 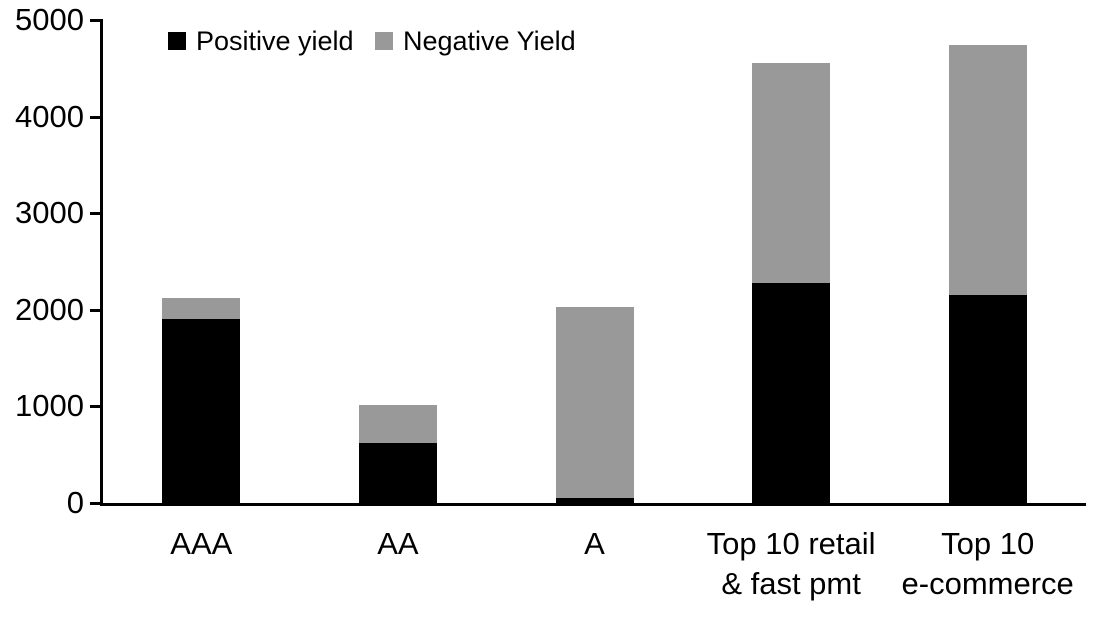 I want to click on legend: Positive yield Negative Yield, so click(x=551, y=41).